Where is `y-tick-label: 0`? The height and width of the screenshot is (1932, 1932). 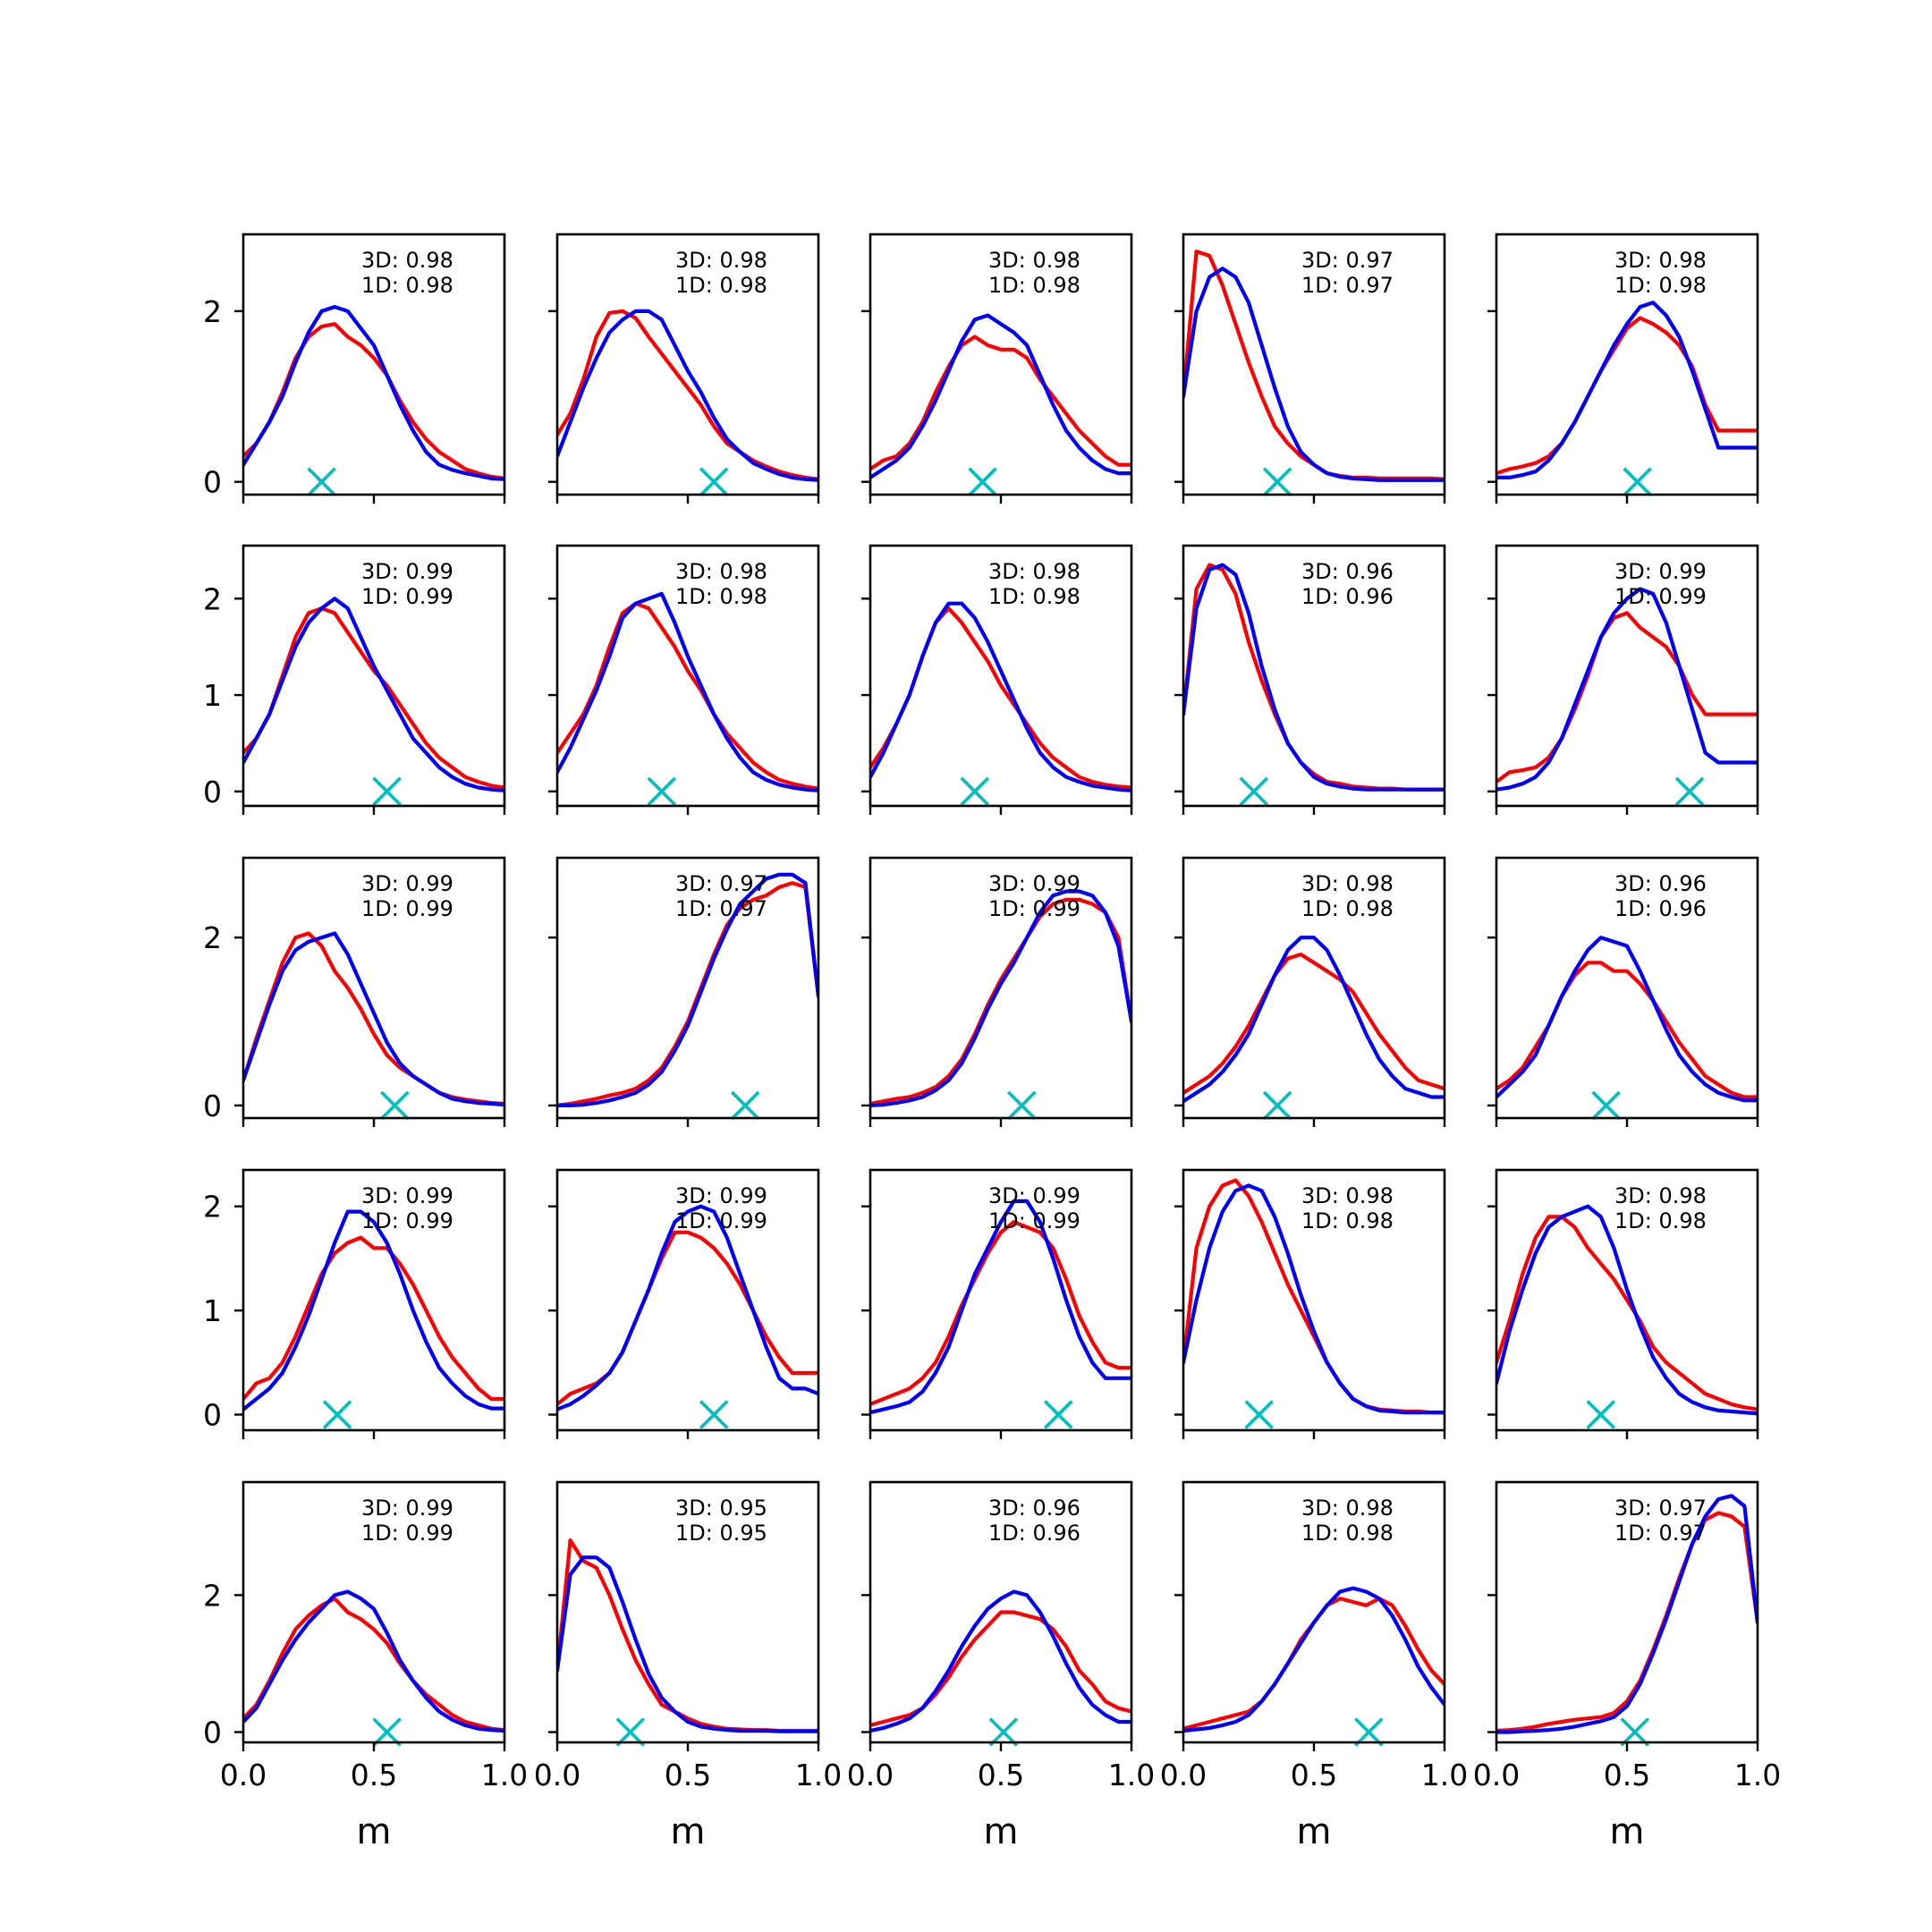
y-tick-label: 0 is located at coordinates (212, 1733).